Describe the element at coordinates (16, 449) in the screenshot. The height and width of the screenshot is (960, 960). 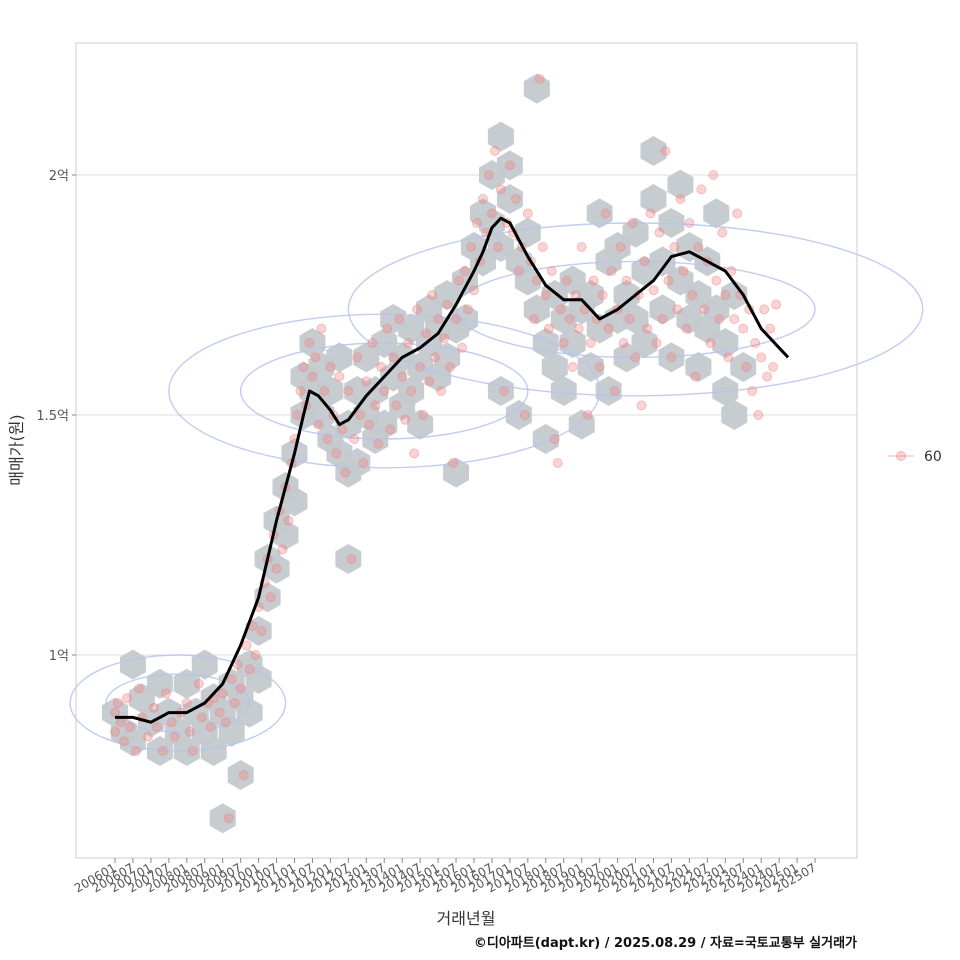
I see `y-axis-title: 매매가(원)` at that location.